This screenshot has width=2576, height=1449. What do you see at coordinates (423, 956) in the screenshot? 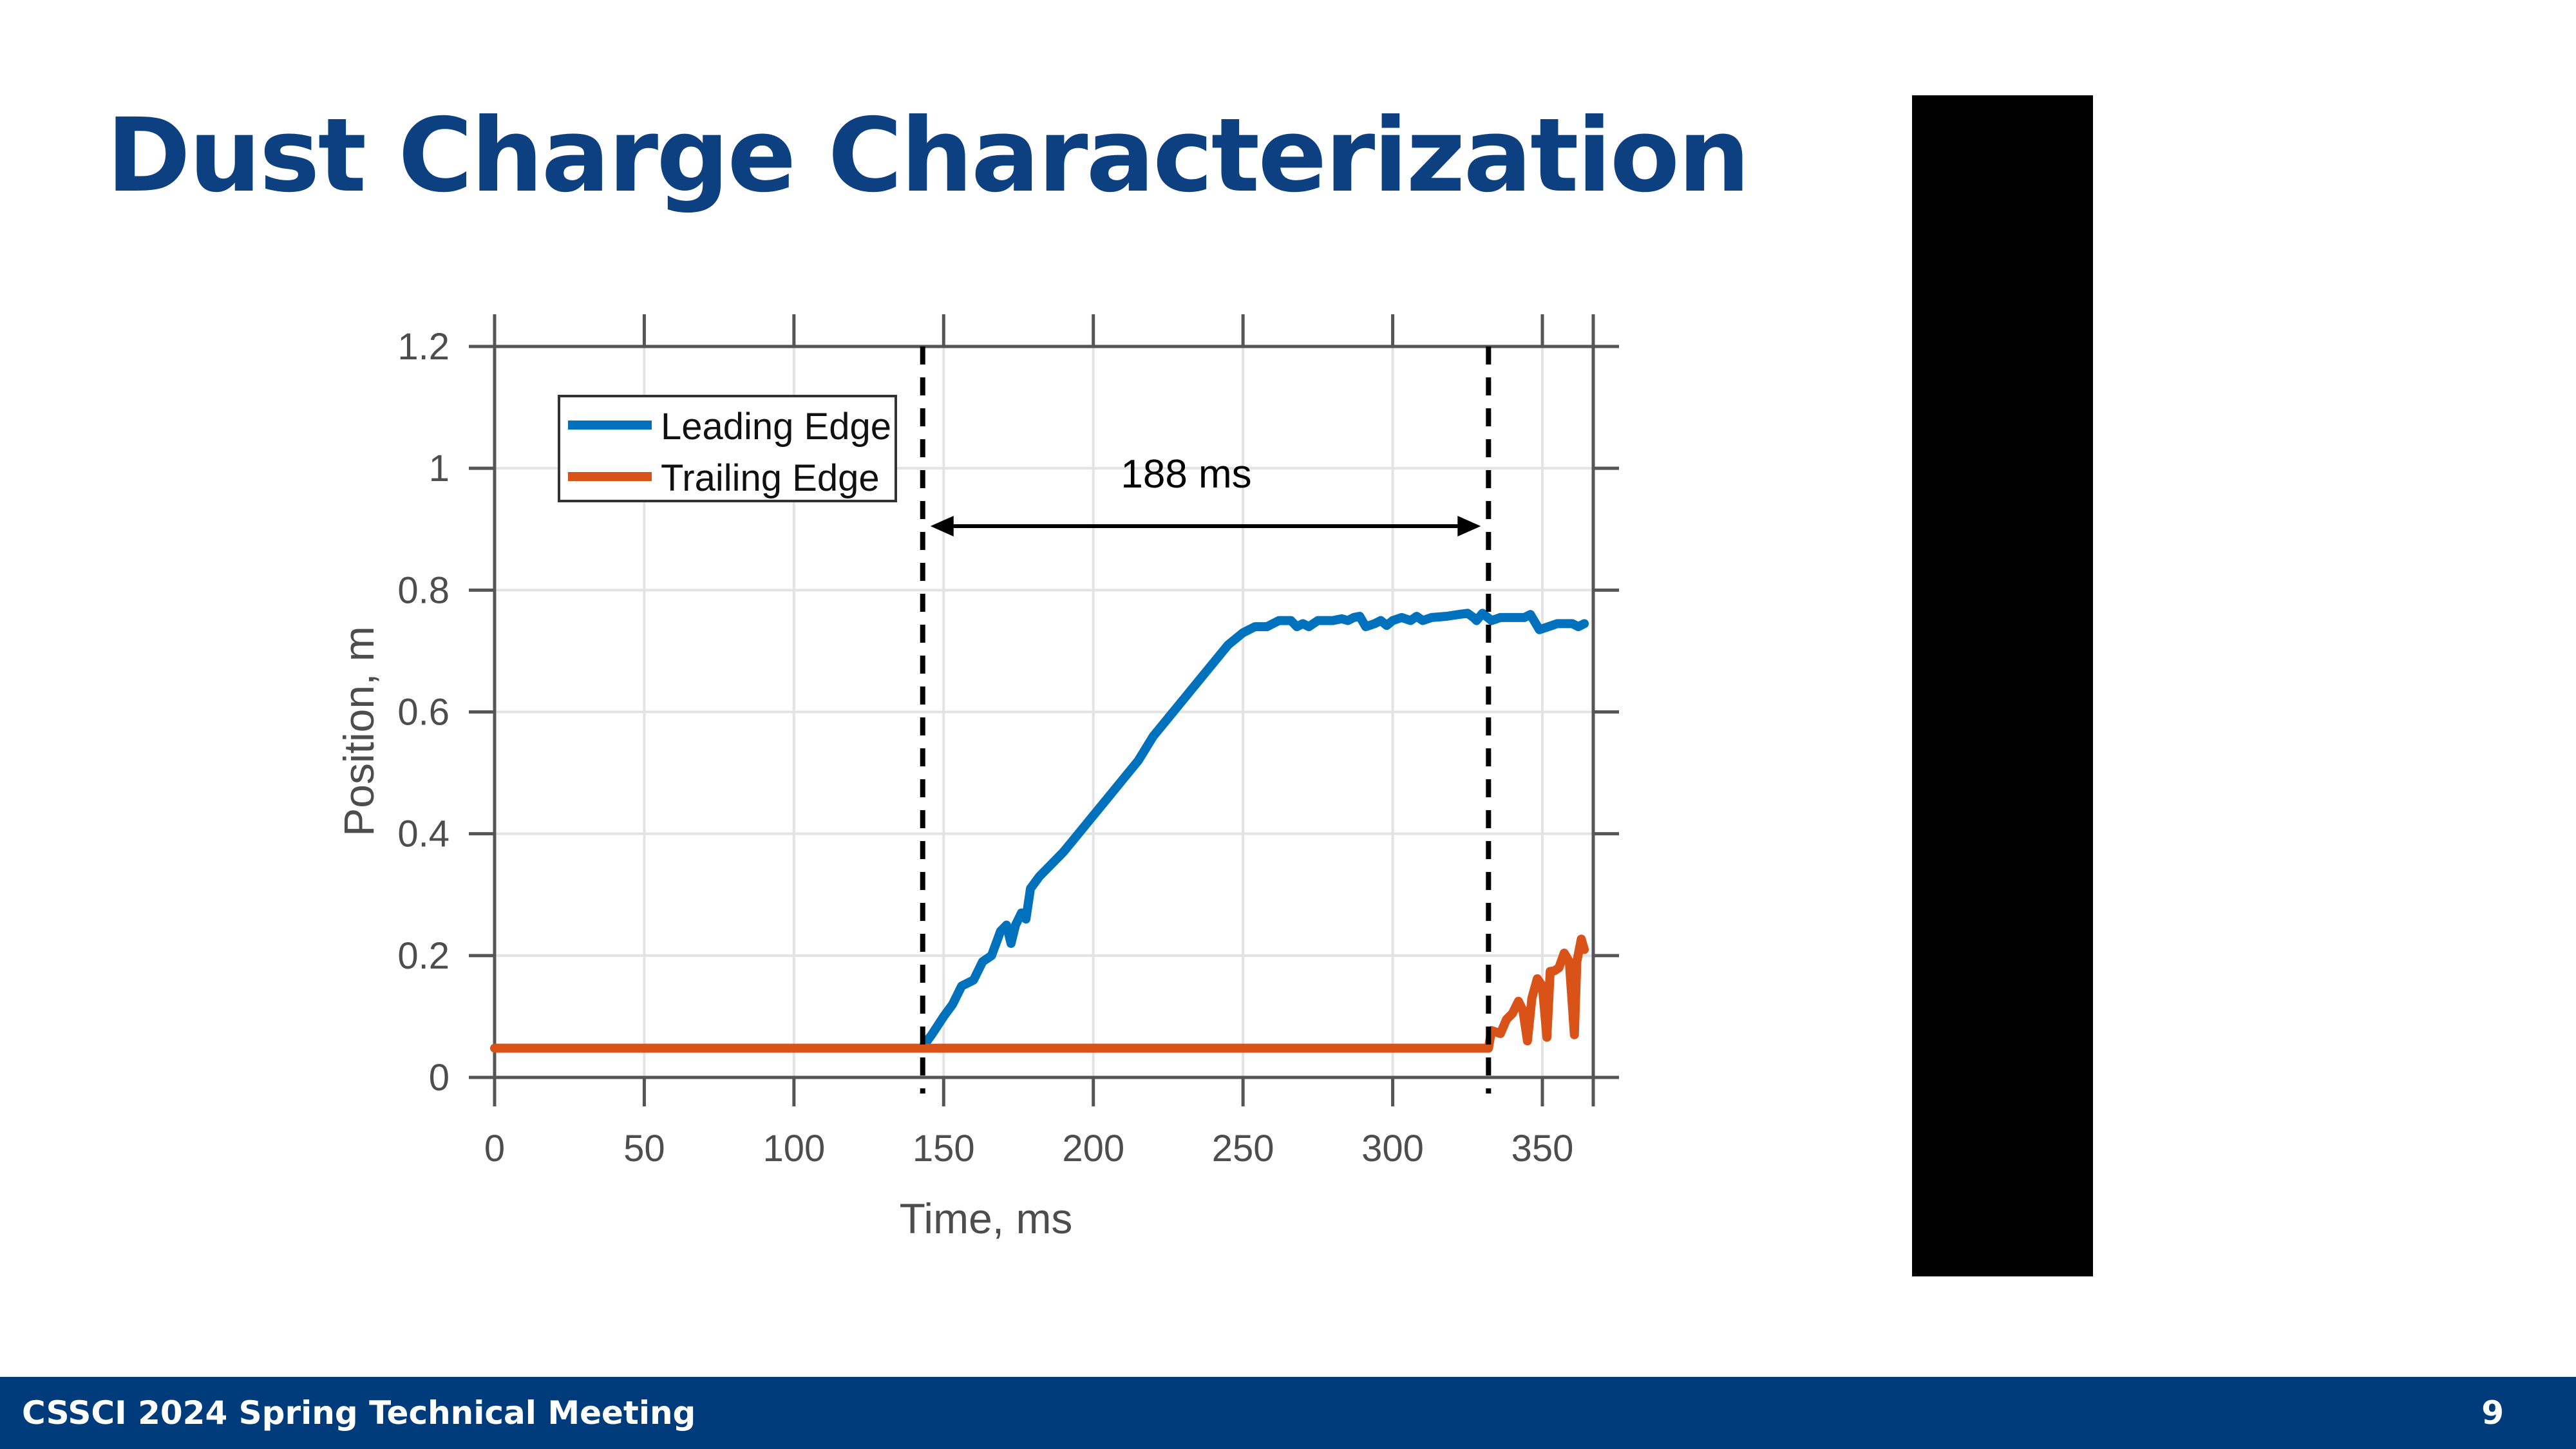
I see `y-tick-label: 0.2` at bounding box center [423, 956].